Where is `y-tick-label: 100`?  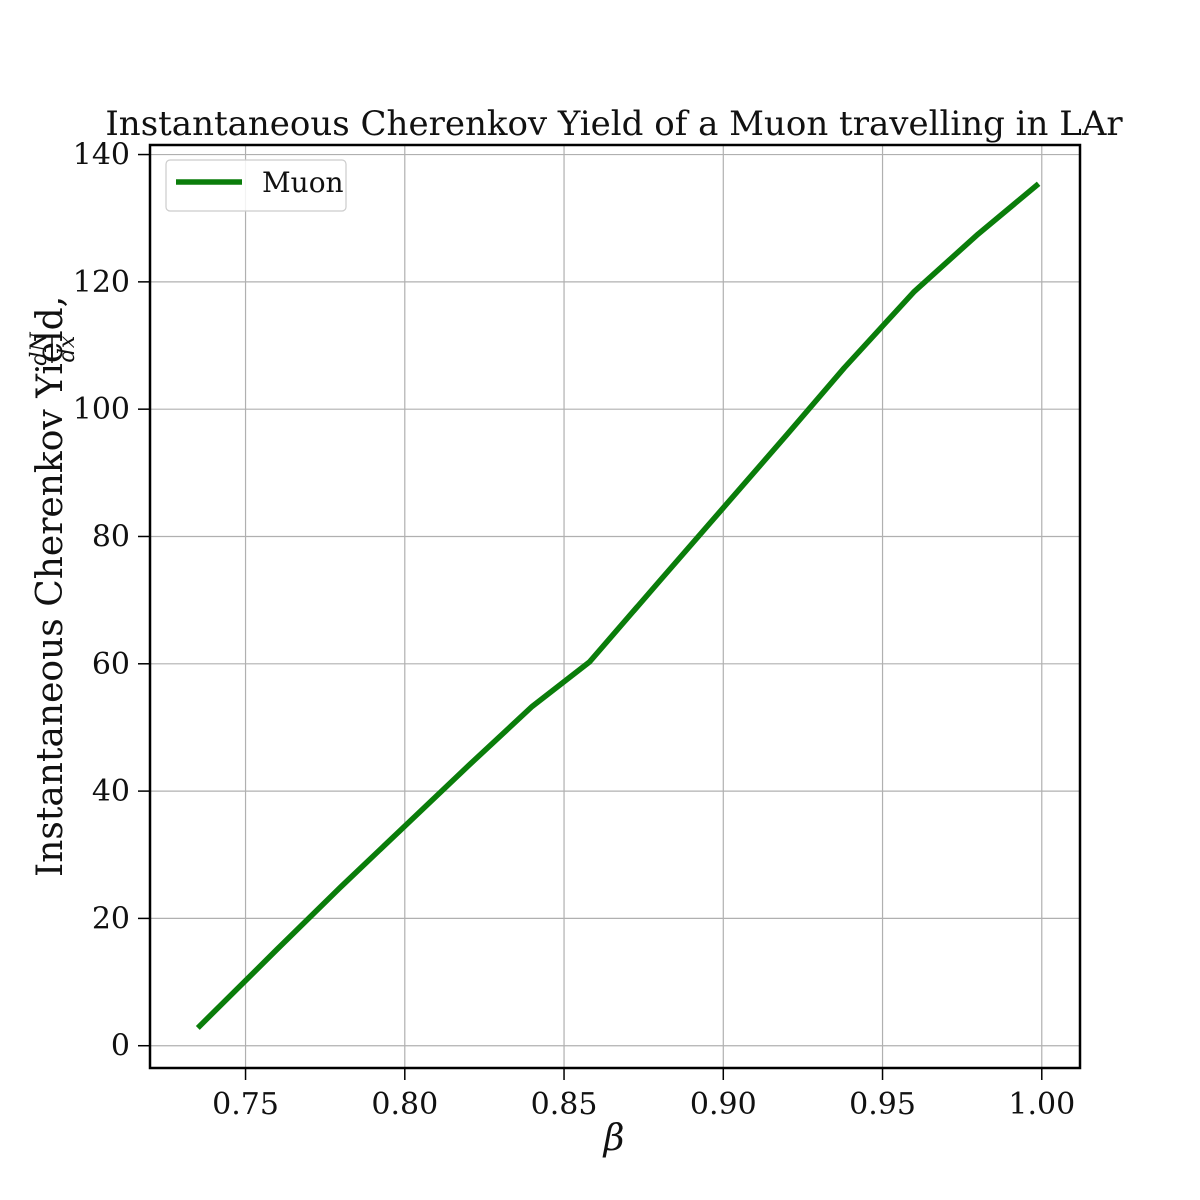
y-tick-label: 100 is located at coordinates (101, 409).